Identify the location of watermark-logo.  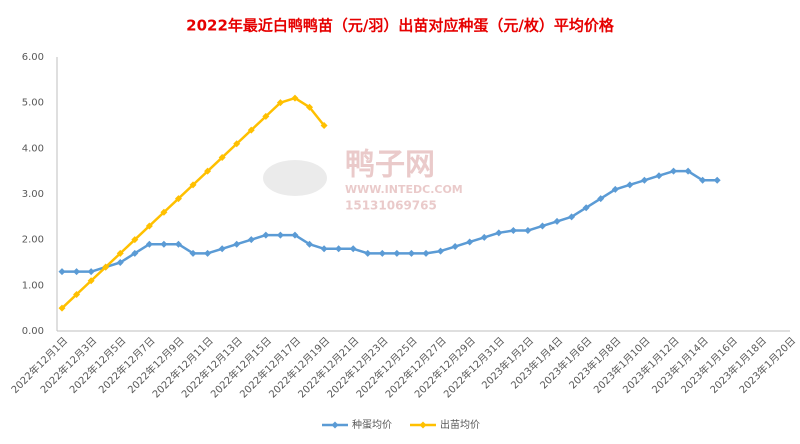
(295, 178).